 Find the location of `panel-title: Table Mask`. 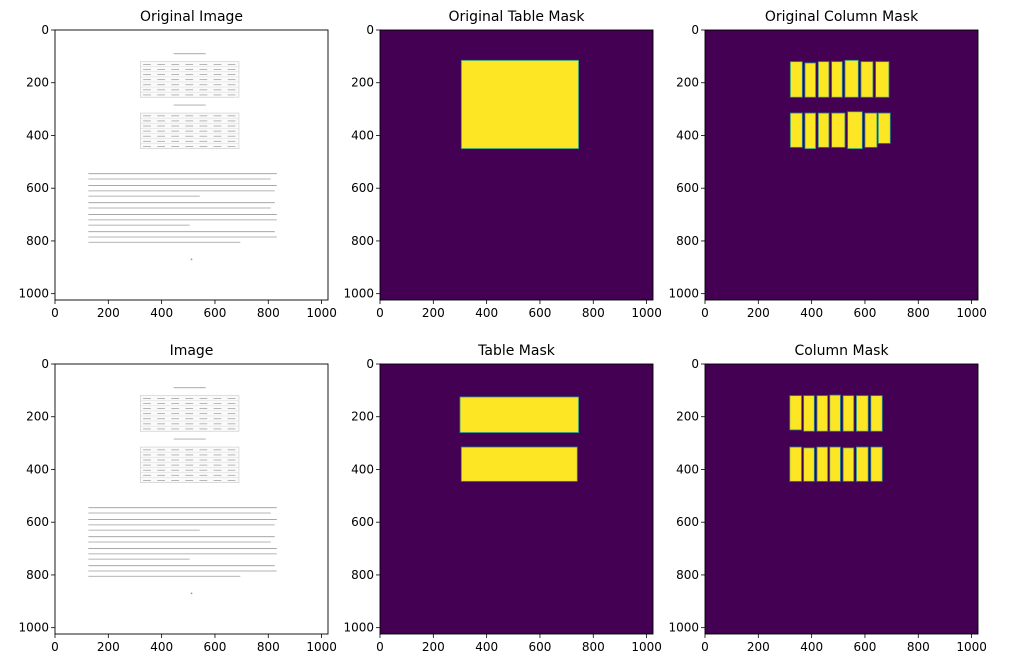

panel-title: Table Mask is located at coordinates (516, 351).